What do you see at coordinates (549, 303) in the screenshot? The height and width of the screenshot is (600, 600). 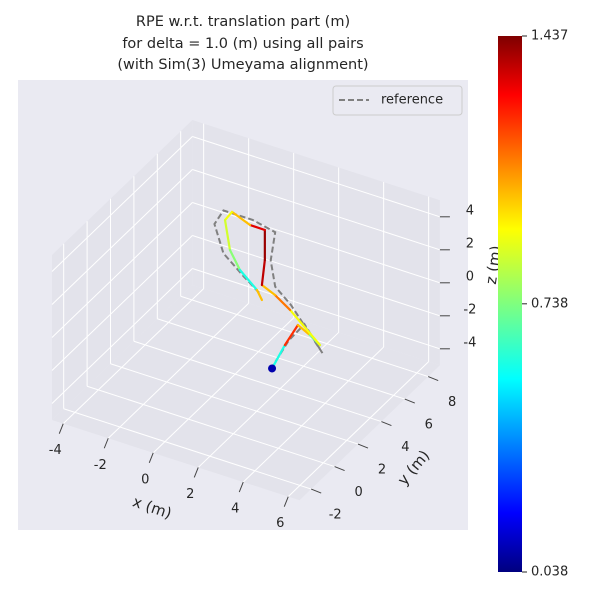 I see `colorbar-tick-label: 0.738` at bounding box center [549, 303].